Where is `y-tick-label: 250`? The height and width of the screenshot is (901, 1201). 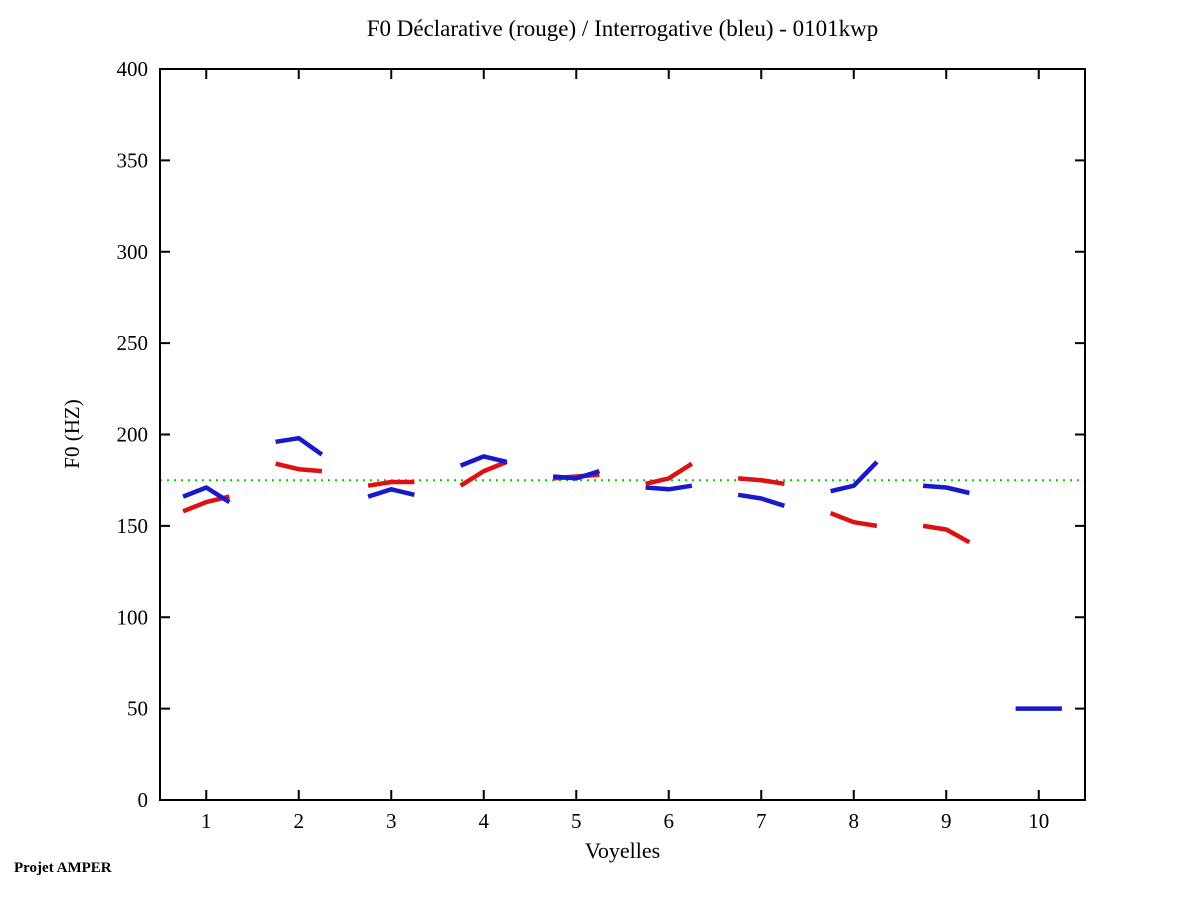
y-tick-label: 250 is located at coordinates (133, 343).